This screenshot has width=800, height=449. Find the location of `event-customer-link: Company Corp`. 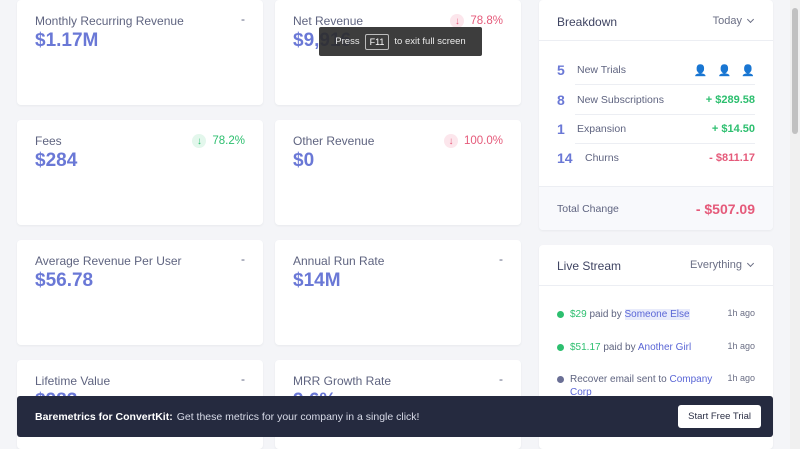

event-customer-link: Company Corp is located at coordinates (641, 386).